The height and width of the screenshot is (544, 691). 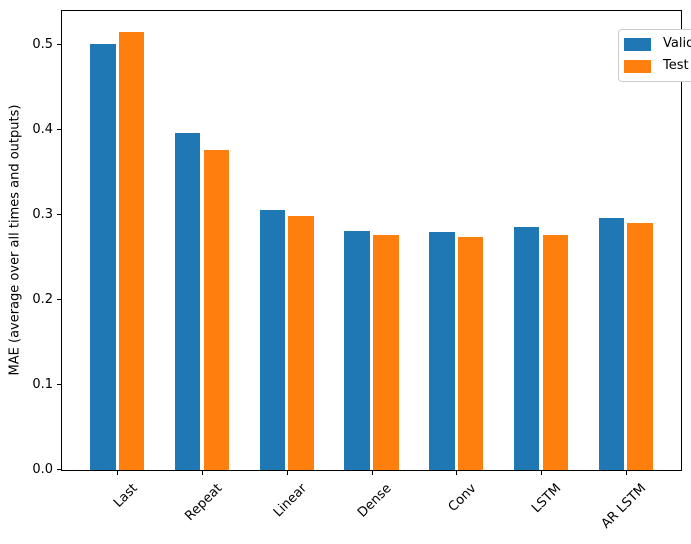 I want to click on x-tick-label-repeat: Repeat, so click(x=204, y=502).